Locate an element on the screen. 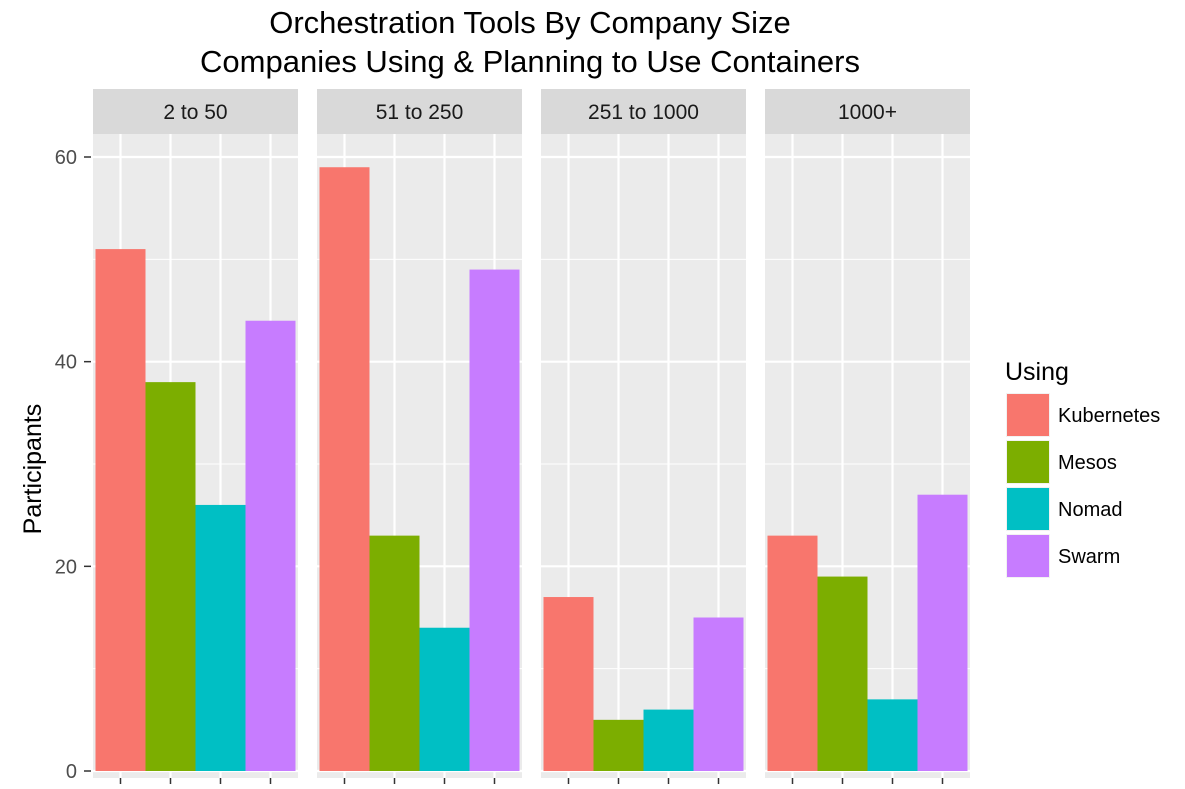 The image size is (1185, 789). legend: Using Kubernetes Mesos Nomad Swarm is located at coordinates (1082, 468).